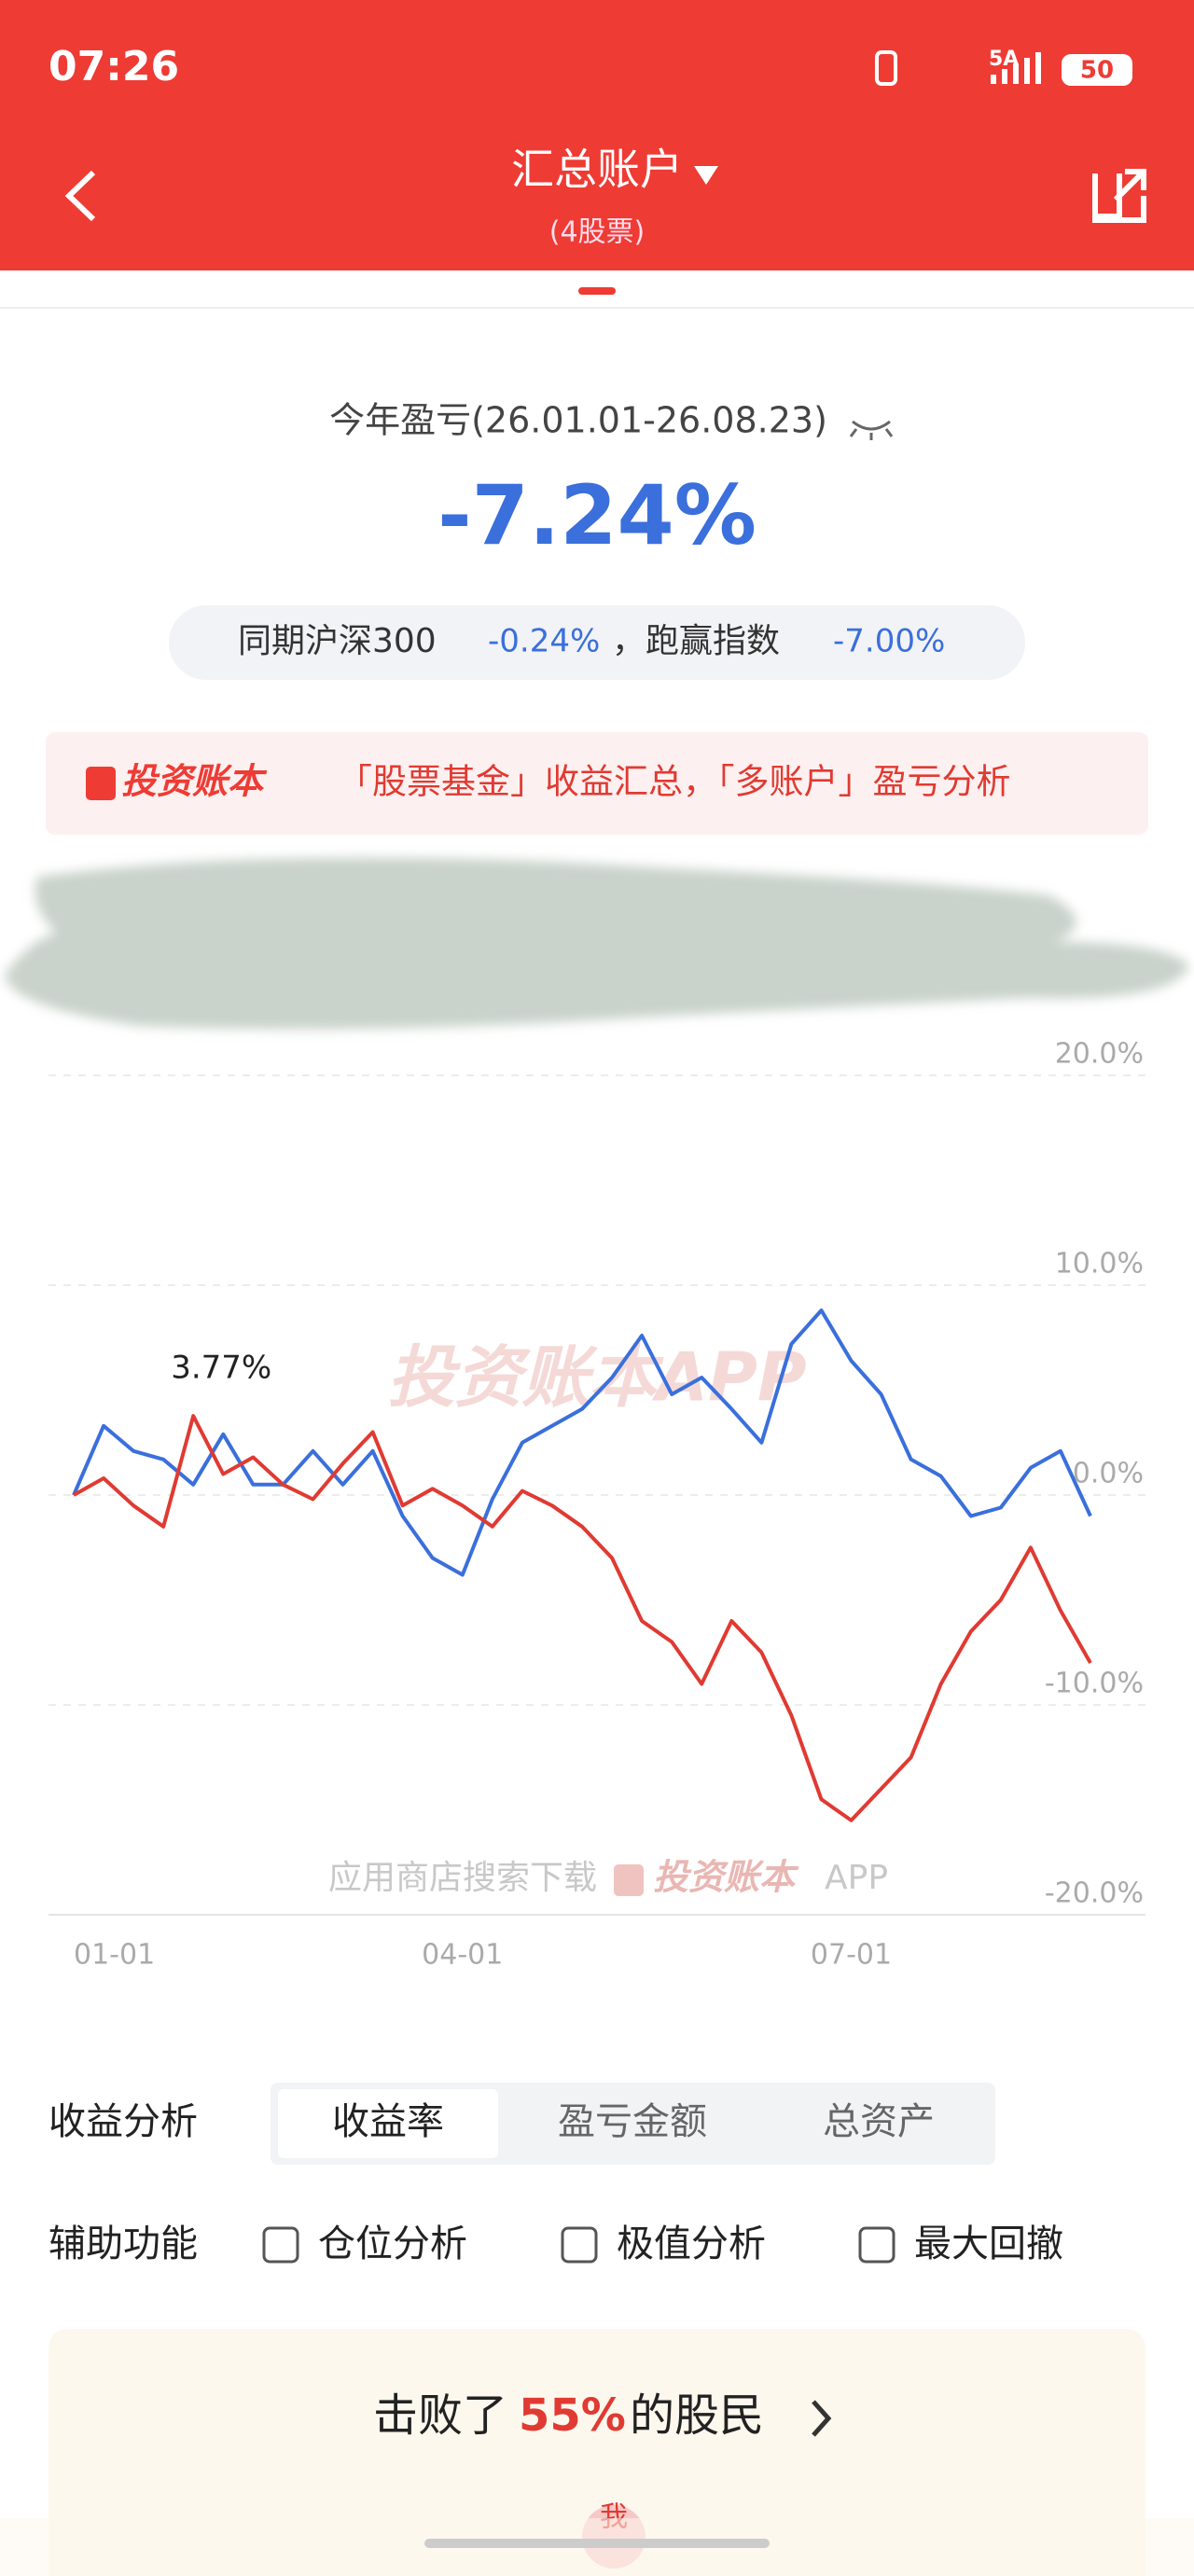 This screenshot has height=2576, width=1194. Describe the element at coordinates (1094, 1684) in the screenshot. I see `y-tick-label: -10.0%` at that location.